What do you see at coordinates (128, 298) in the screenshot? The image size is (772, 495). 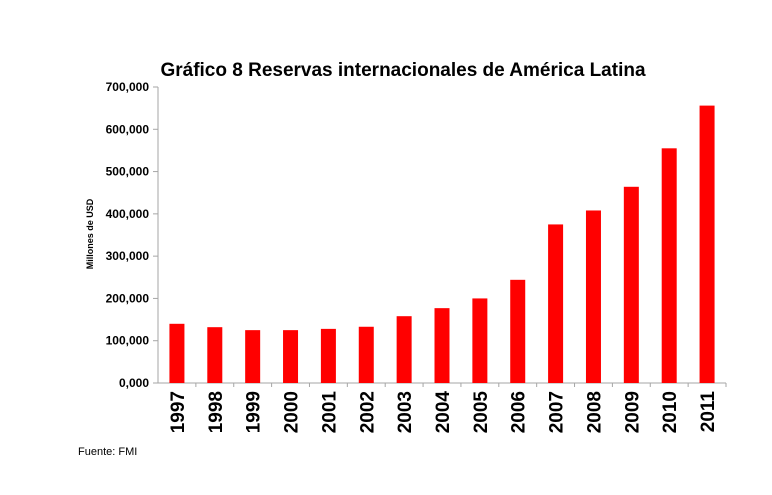 I see `y-tick-label: 200,000` at bounding box center [128, 298].